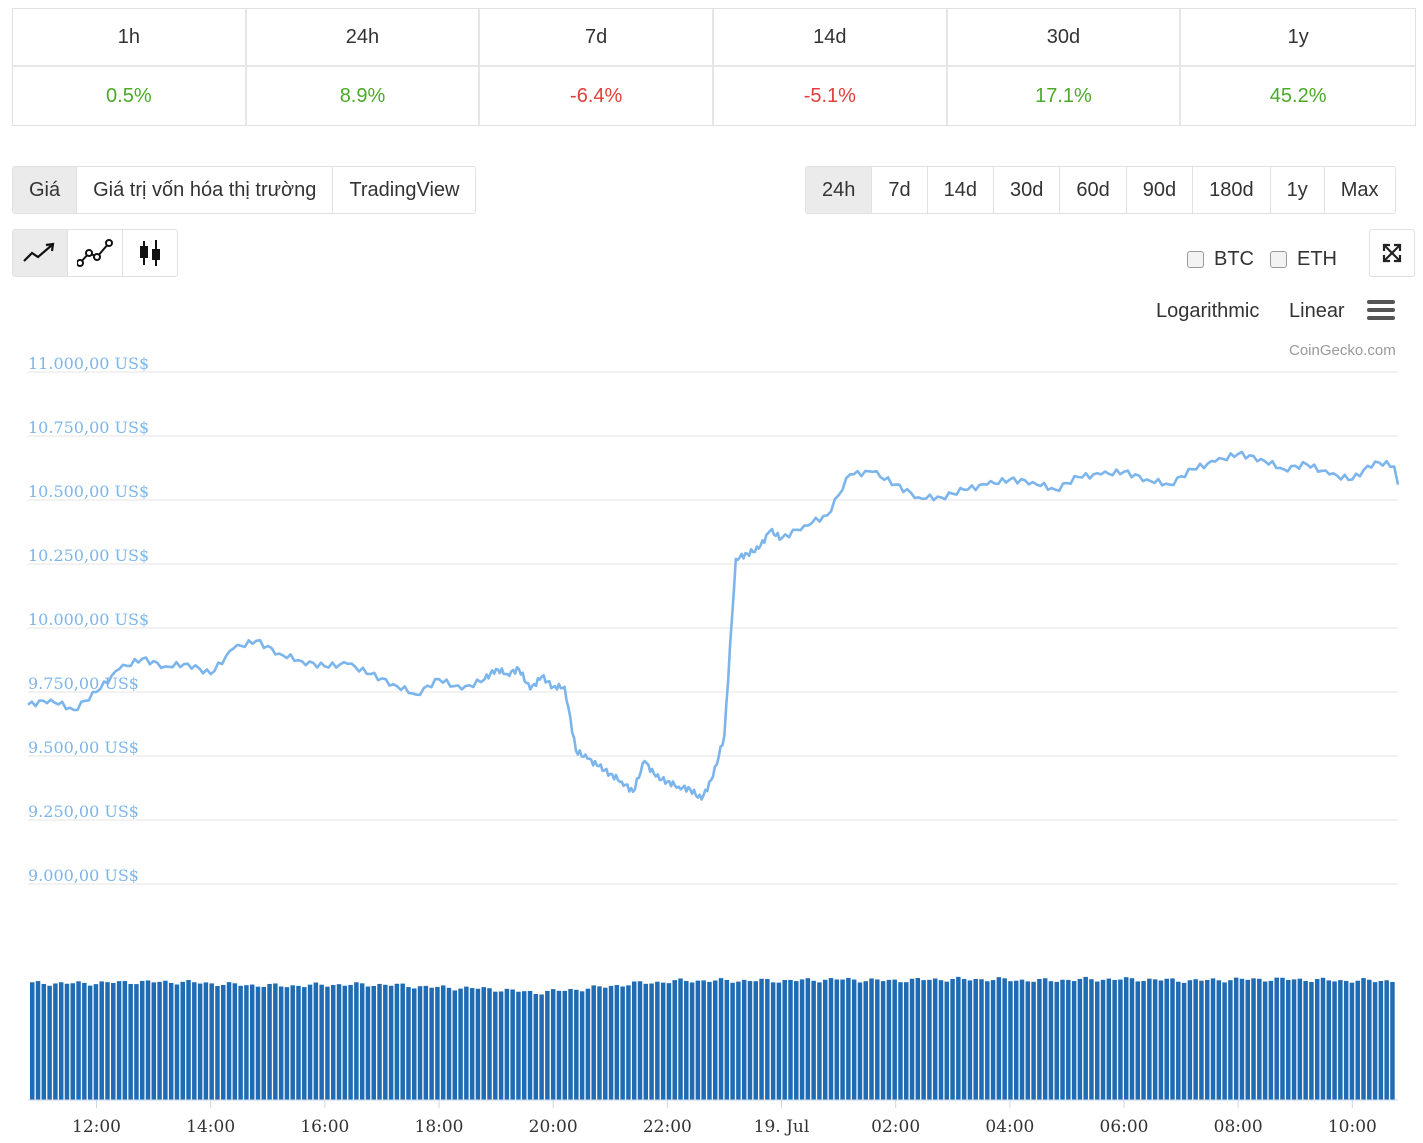  I want to click on range-tab: 24h, so click(839, 190).